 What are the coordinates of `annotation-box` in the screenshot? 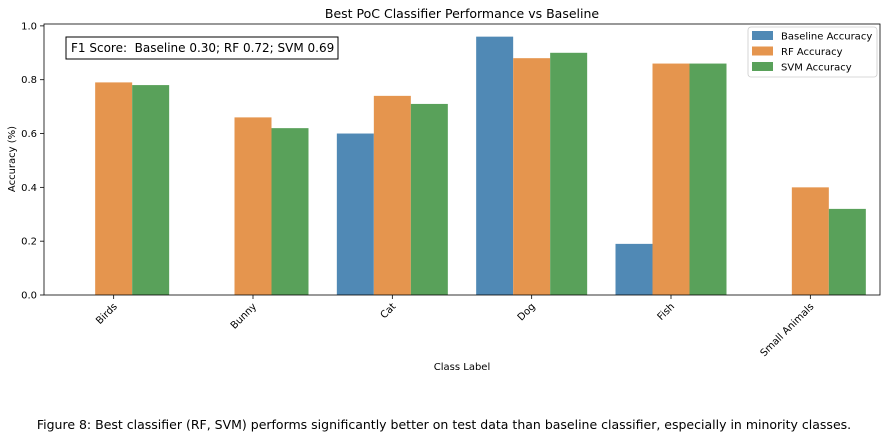 It's located at (202, 48).